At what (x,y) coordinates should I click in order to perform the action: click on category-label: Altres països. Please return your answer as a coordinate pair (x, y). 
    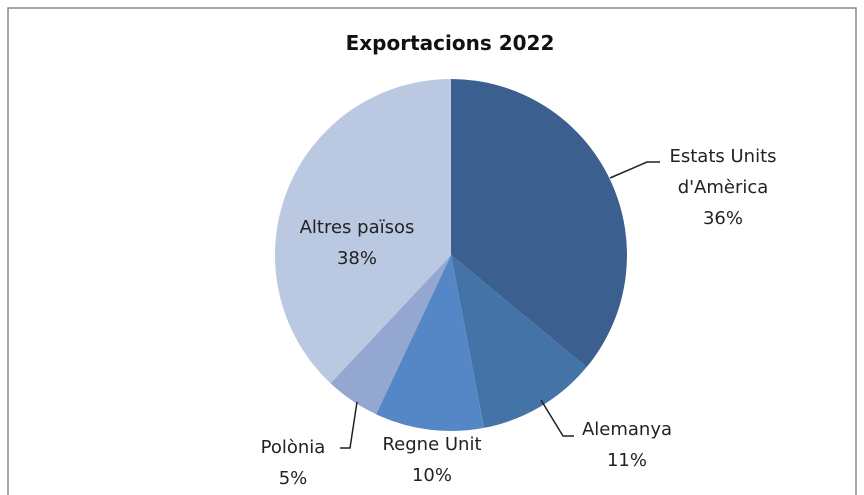
    Looking at the image, I should click on (357, 227).